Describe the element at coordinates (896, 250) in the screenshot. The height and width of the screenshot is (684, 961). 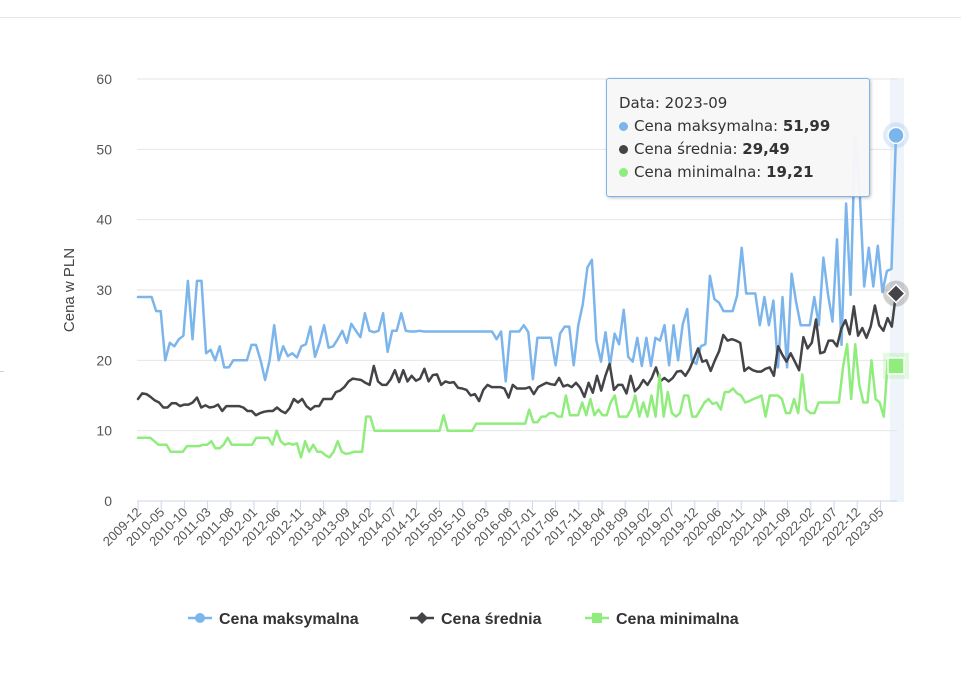
I see `hover-markers` at that location.